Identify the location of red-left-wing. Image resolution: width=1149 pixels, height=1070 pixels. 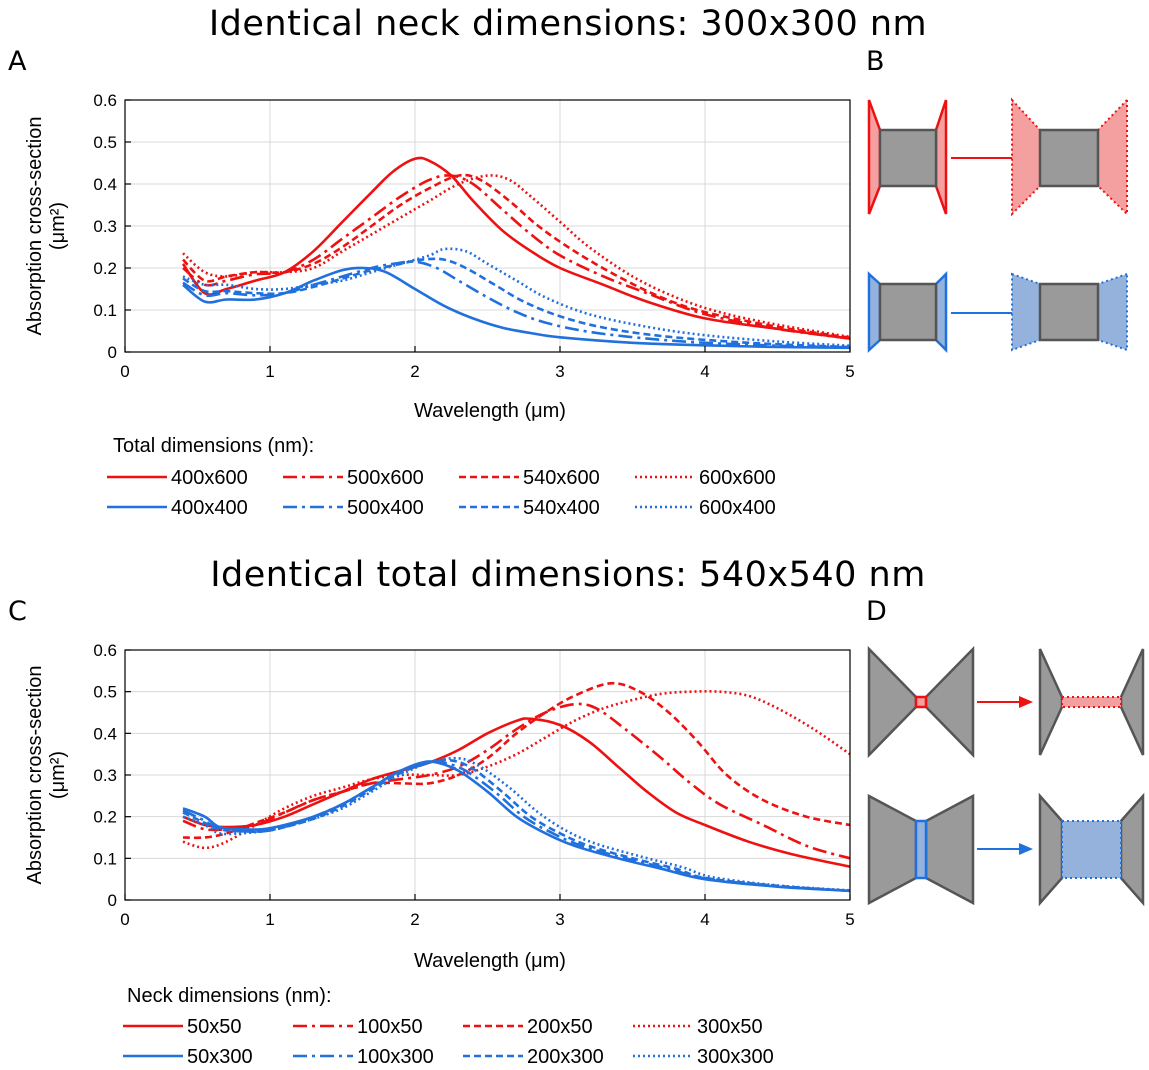
(874, 157).